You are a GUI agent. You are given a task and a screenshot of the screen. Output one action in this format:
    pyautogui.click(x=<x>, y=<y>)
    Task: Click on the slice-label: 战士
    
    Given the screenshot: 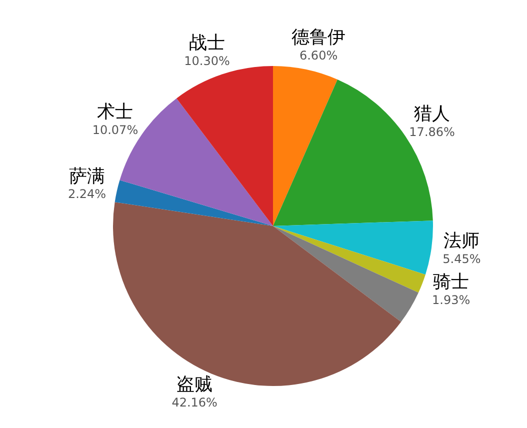 What is the action you would take?
    pyautogui.click(x=207, y=43)
    